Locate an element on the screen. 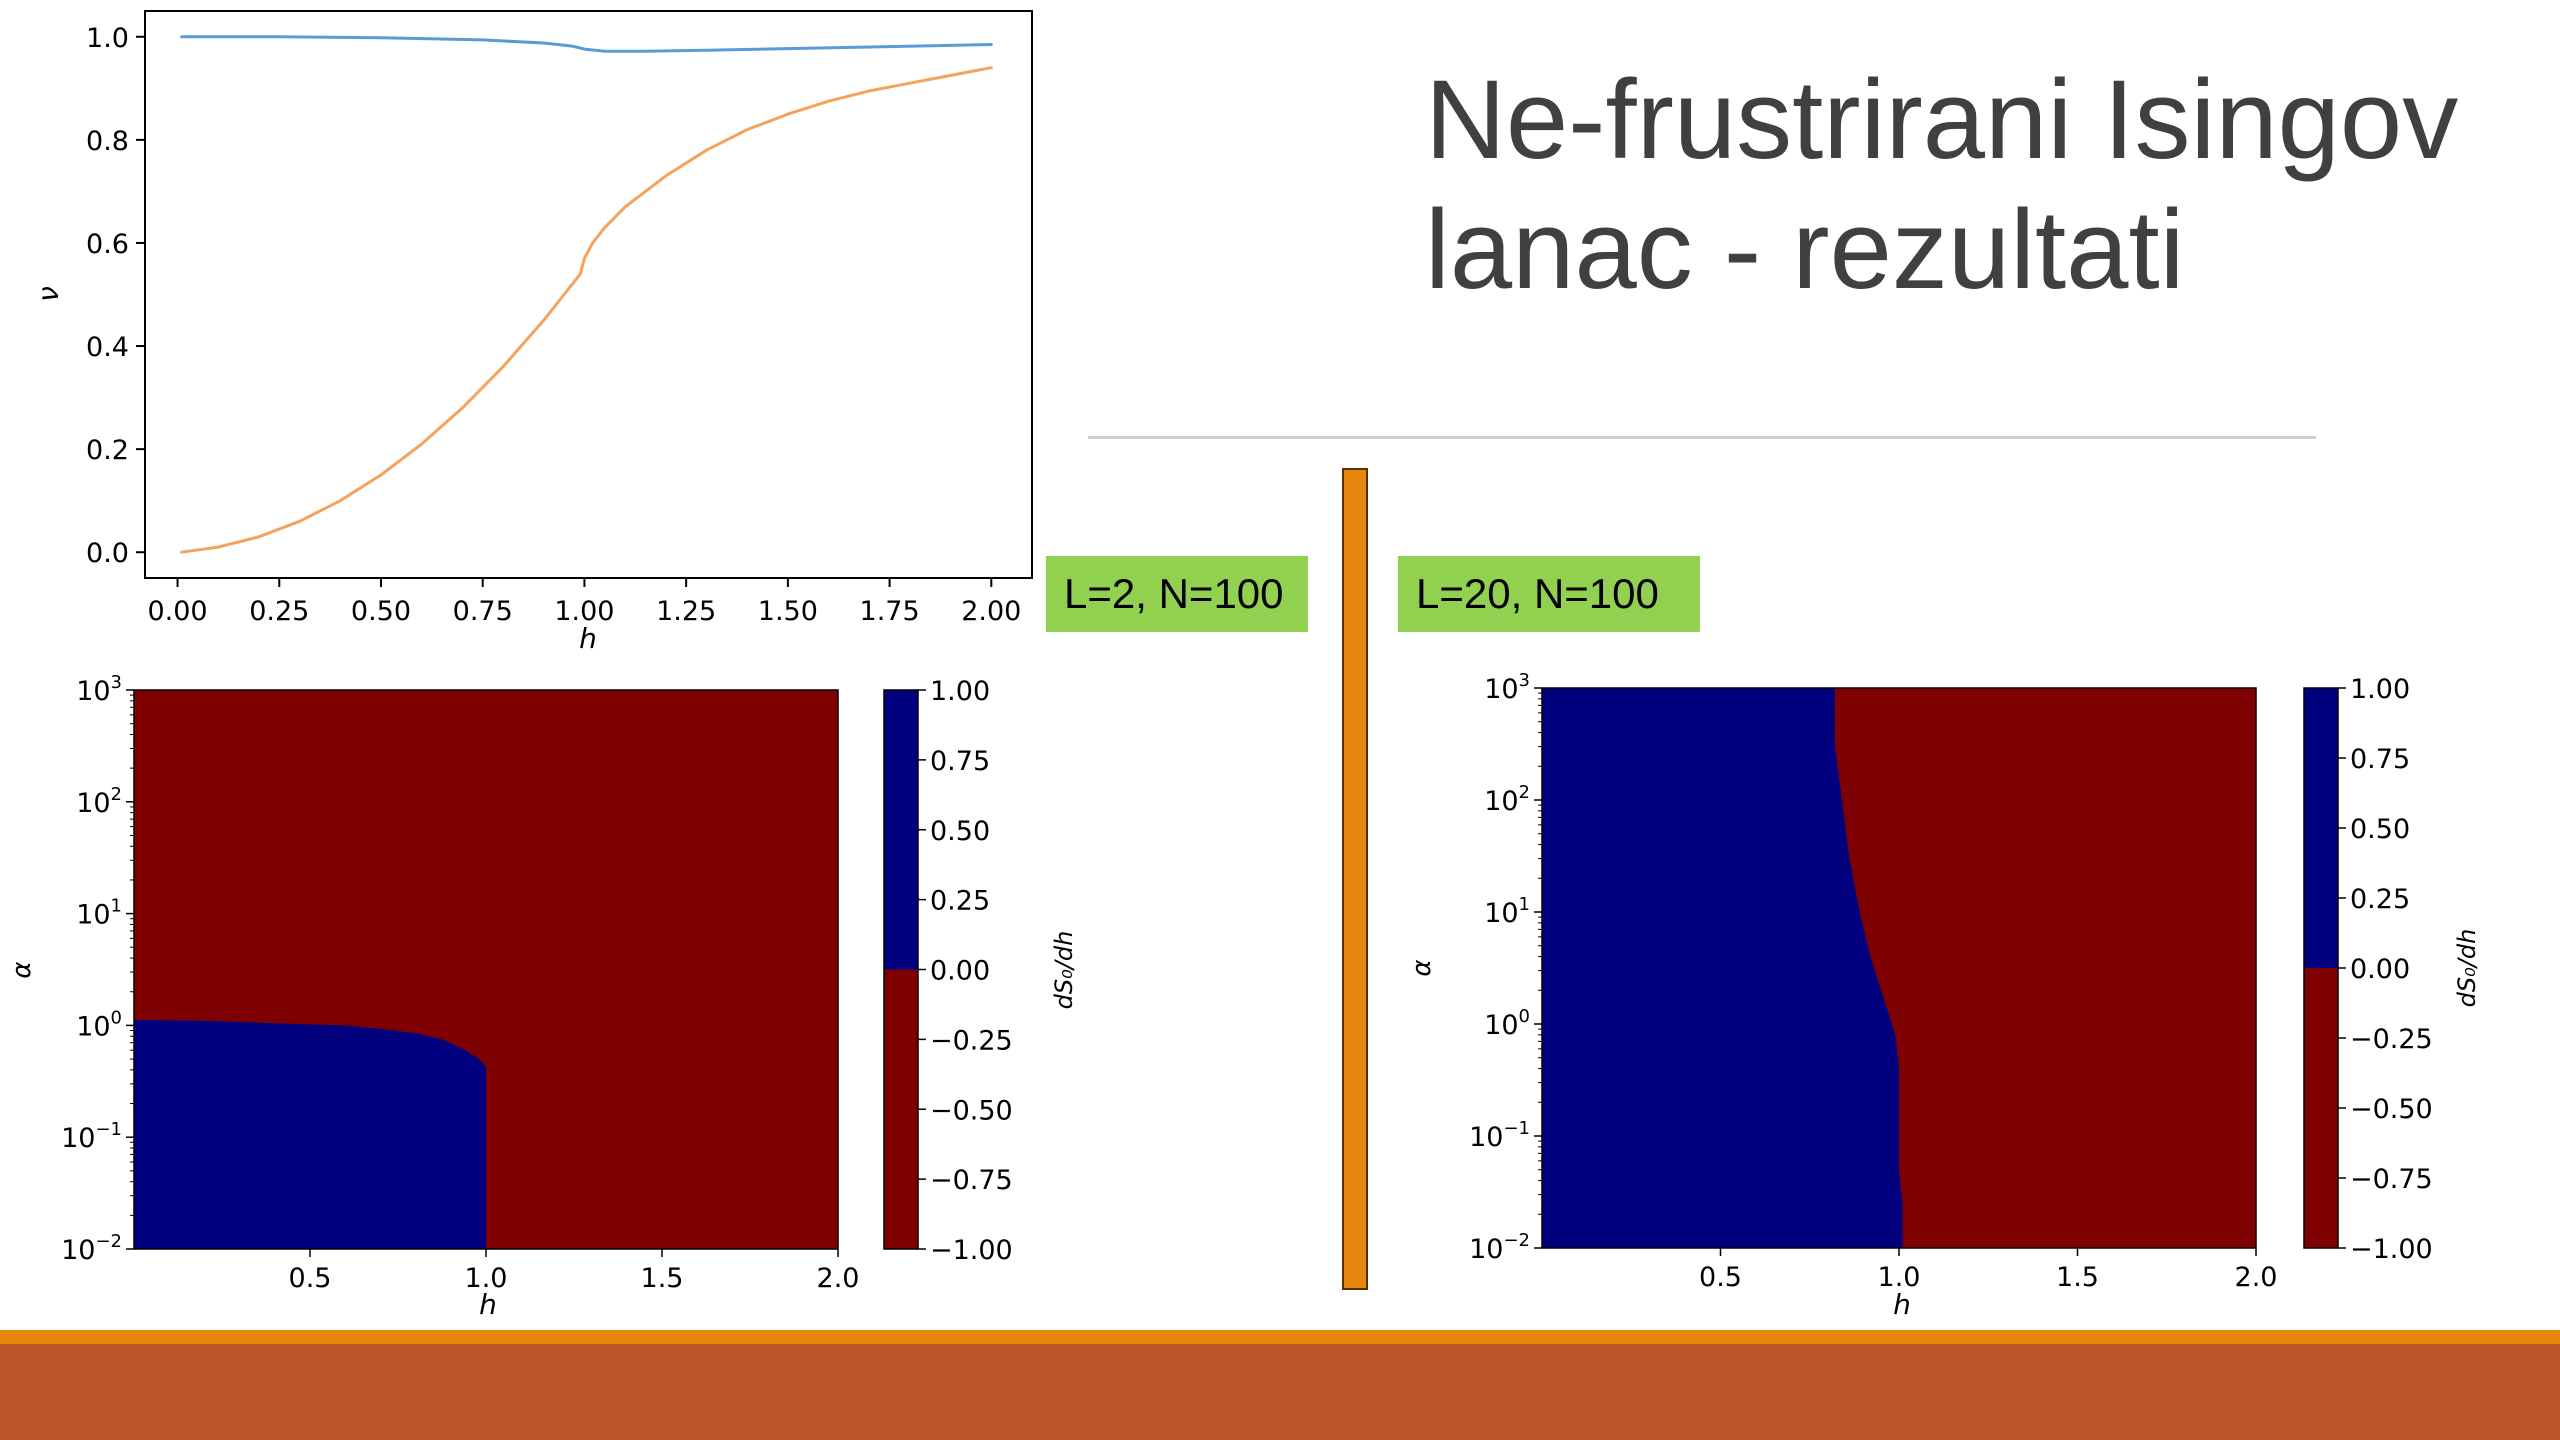 This screenshot has height=1440, width=2560. line-chart-y-tick-label: 0.2 is located at coordinates (107, 450).